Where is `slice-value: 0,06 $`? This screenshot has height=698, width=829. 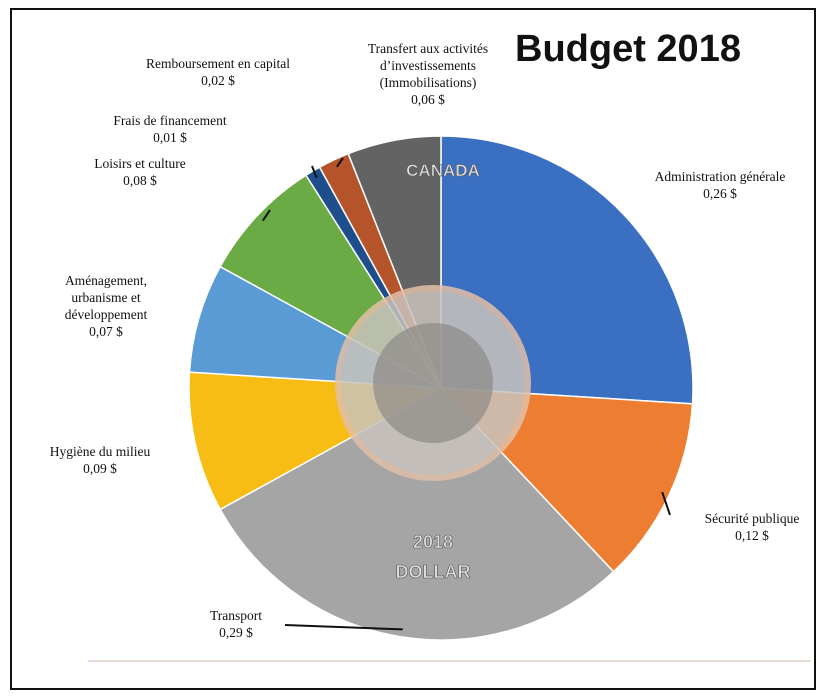 slice-value: 0,06 $ is located at coordinates (428, 99).